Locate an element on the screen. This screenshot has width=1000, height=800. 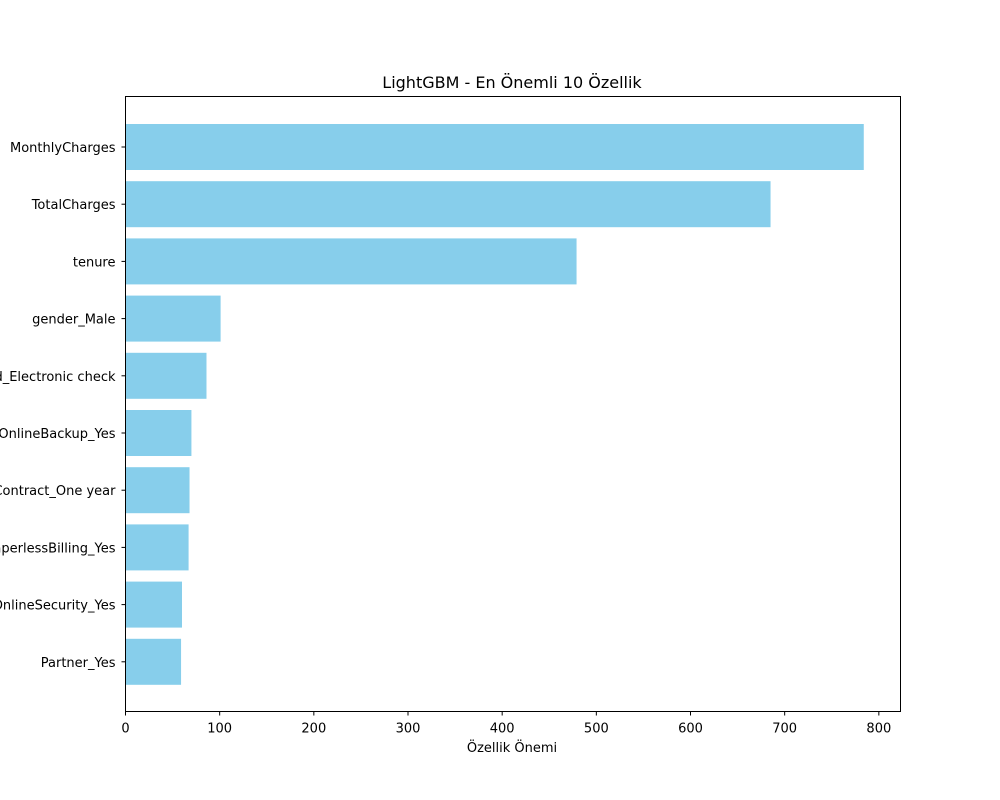
x-tick-label: 0 is located at coordinates (125, 729).